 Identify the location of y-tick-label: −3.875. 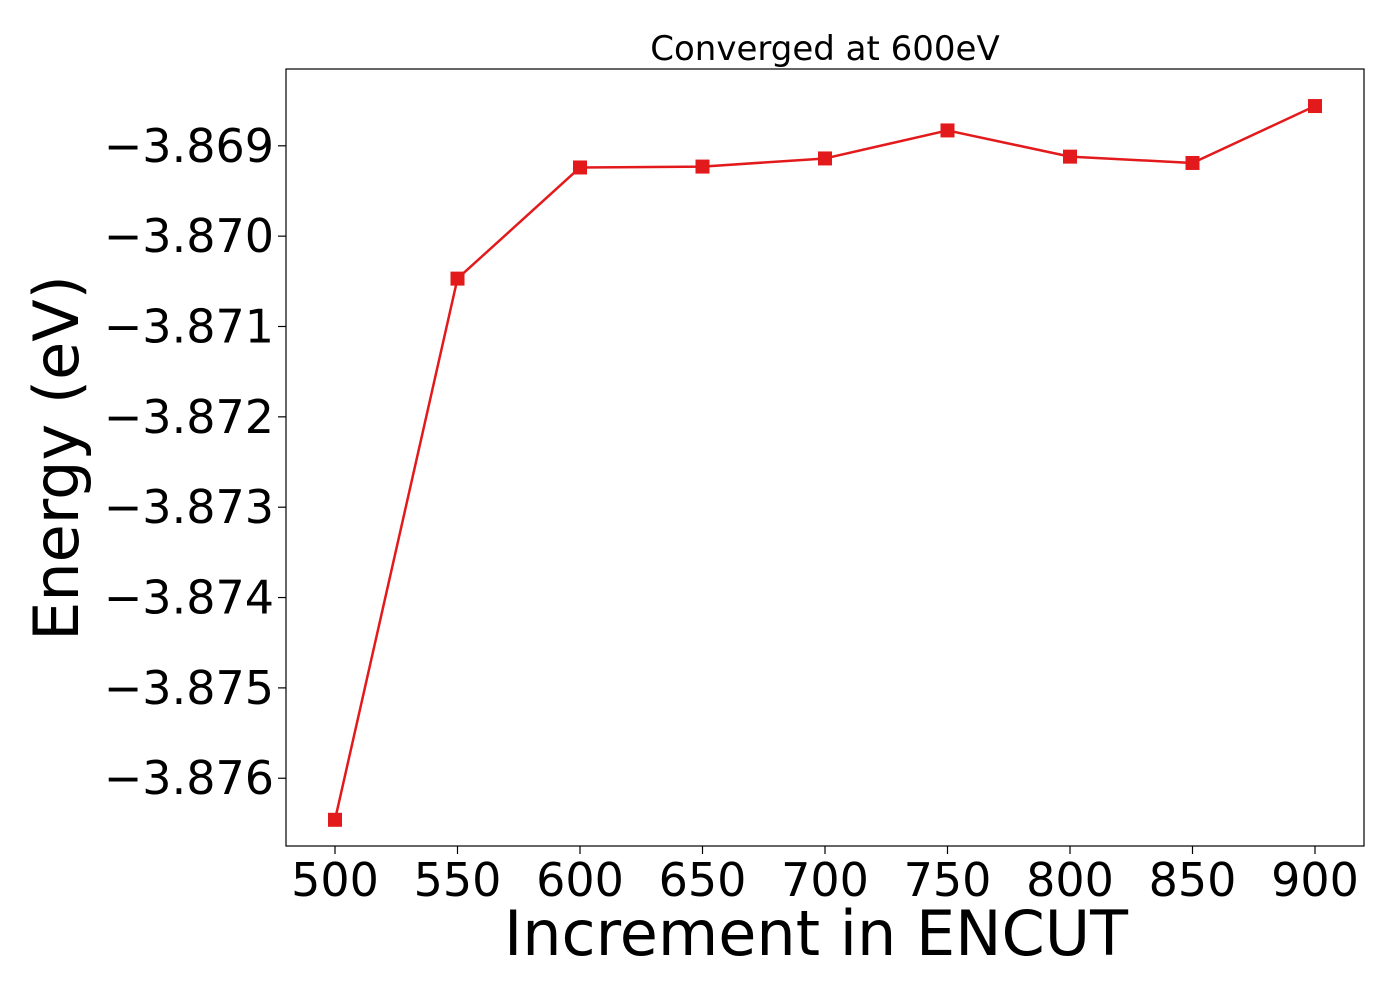
(189, 688).